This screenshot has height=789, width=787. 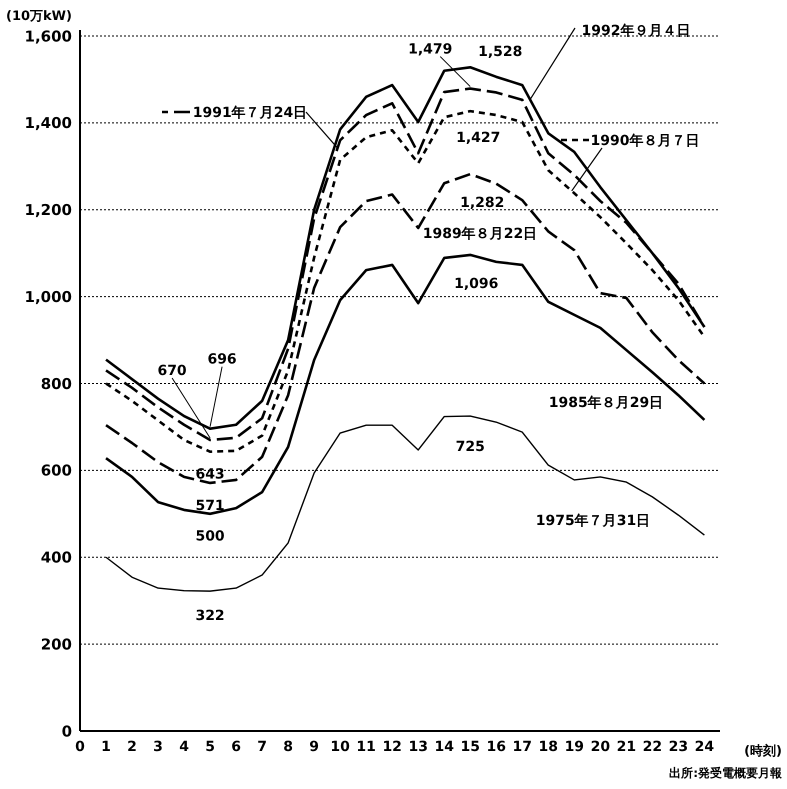 What do you see at coordinates (366, 747) in the screenshot?
I see `x-tick-label: 11` at bounding box center [366, 747].